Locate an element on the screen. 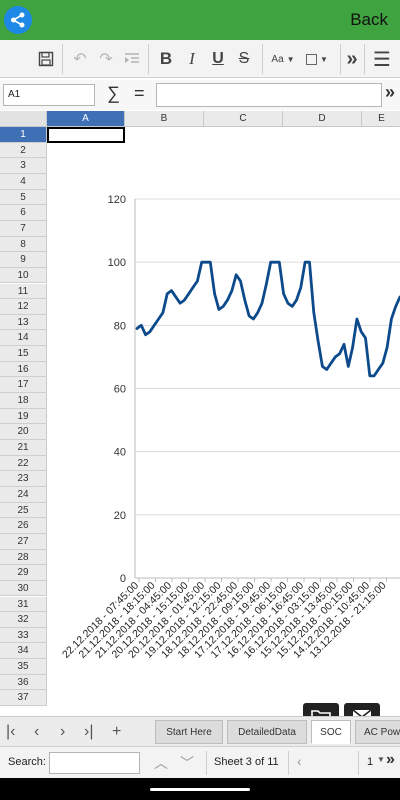 The width and height of the screenshot is (400, 800). y-tick-label: 100 is located at coordinates (117, 263).